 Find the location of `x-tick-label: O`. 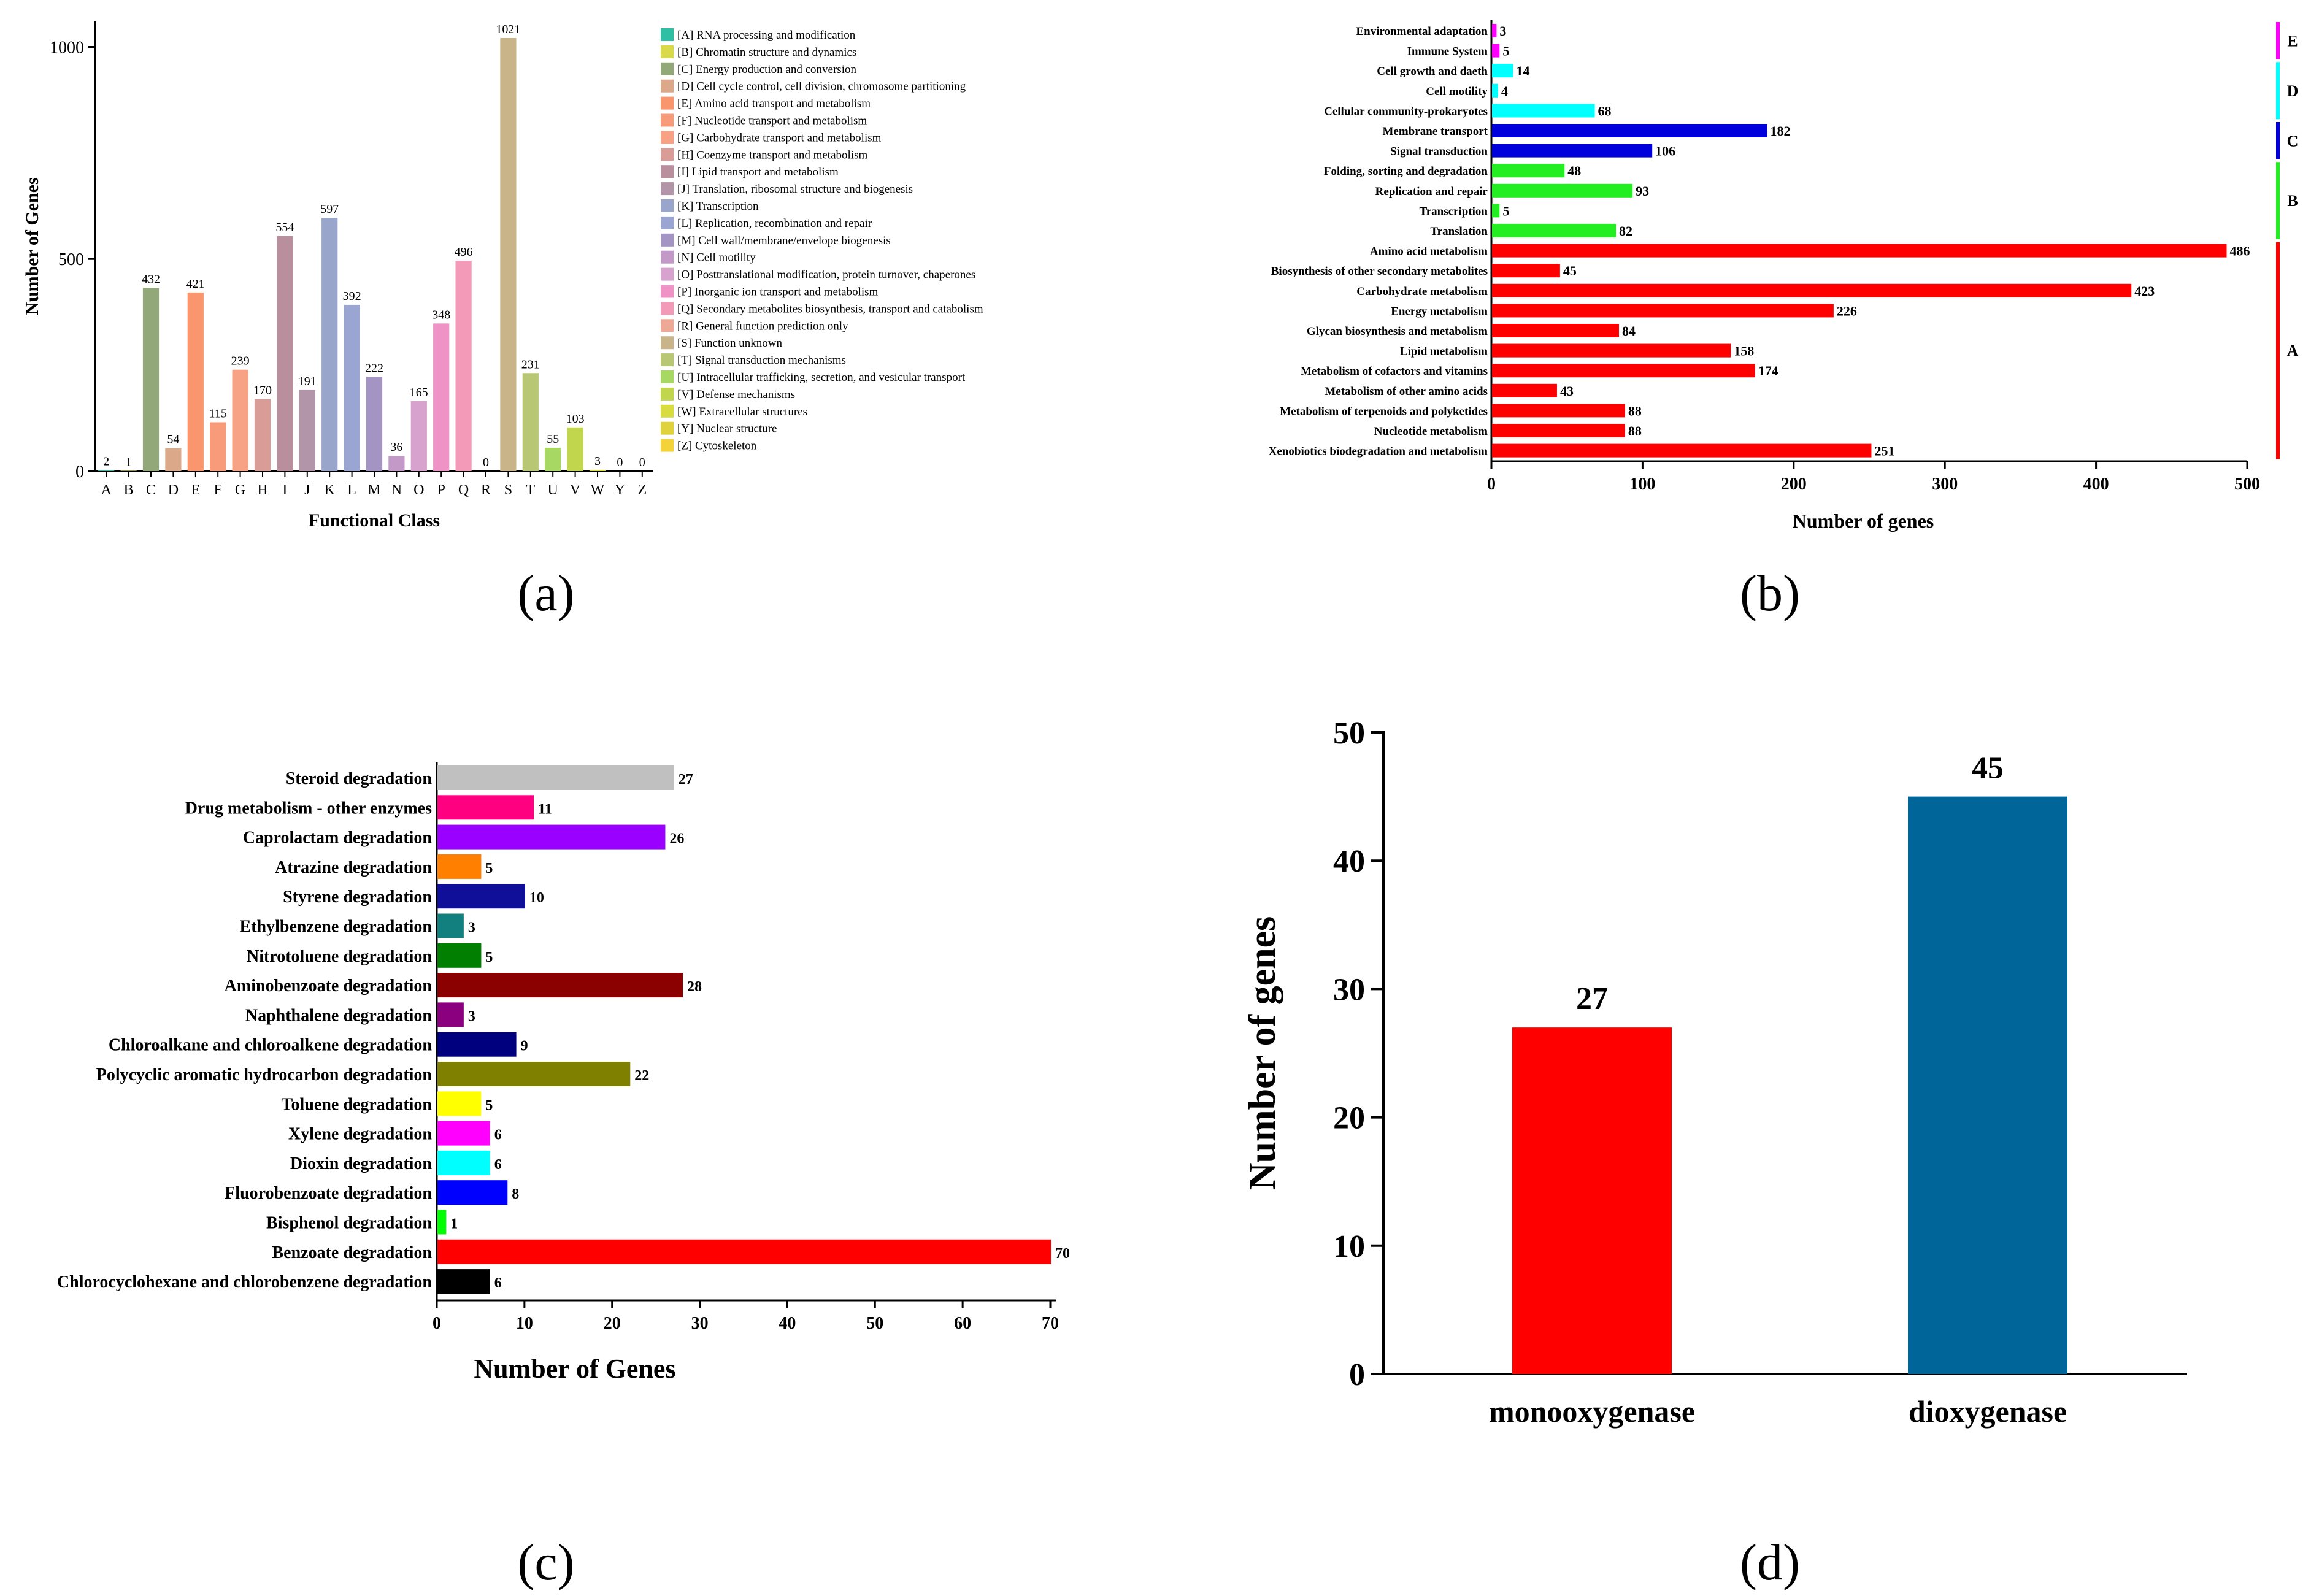

x-tick-label: O is located at coordinates (418, 490).